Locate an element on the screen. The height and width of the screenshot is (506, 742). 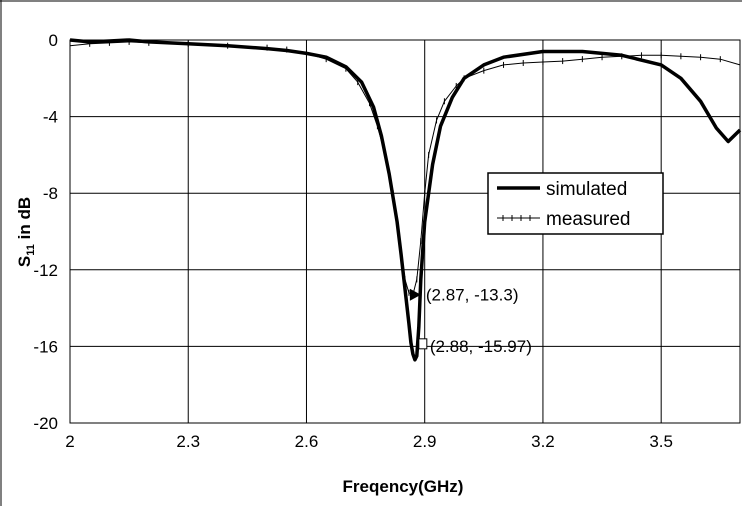
x-tick-label: 2 is located at coordinates (69, 441).